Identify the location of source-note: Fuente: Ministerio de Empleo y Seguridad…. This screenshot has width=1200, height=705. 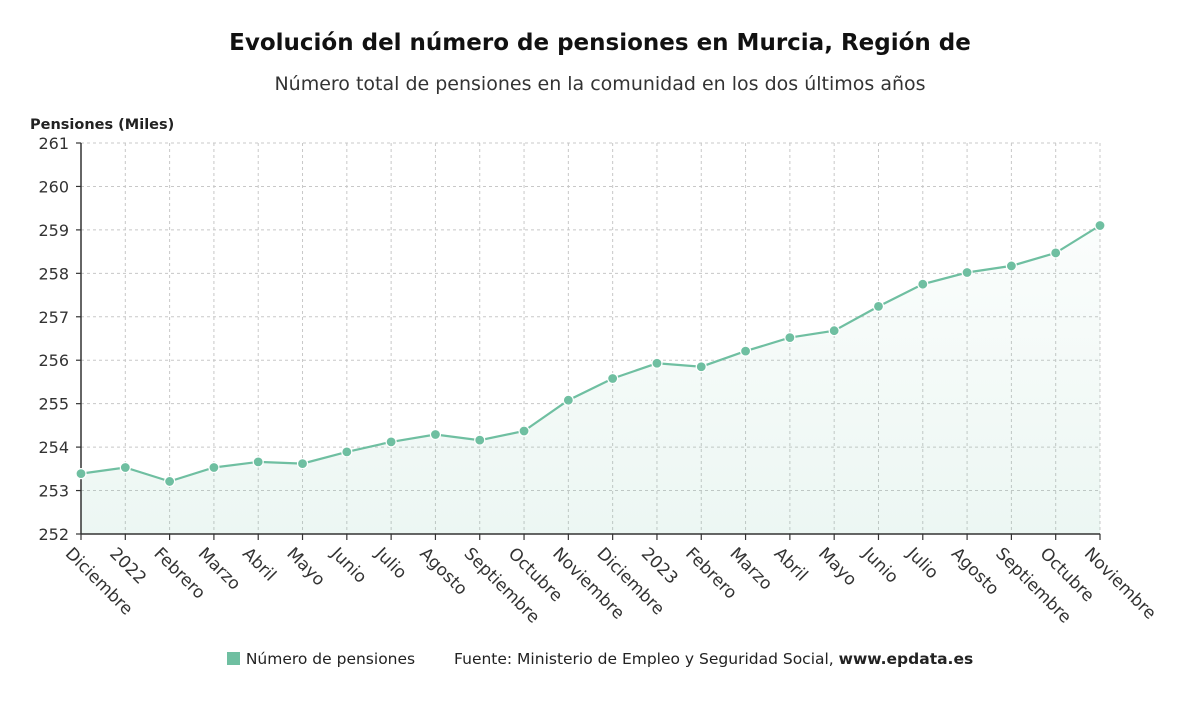
(713, 659).